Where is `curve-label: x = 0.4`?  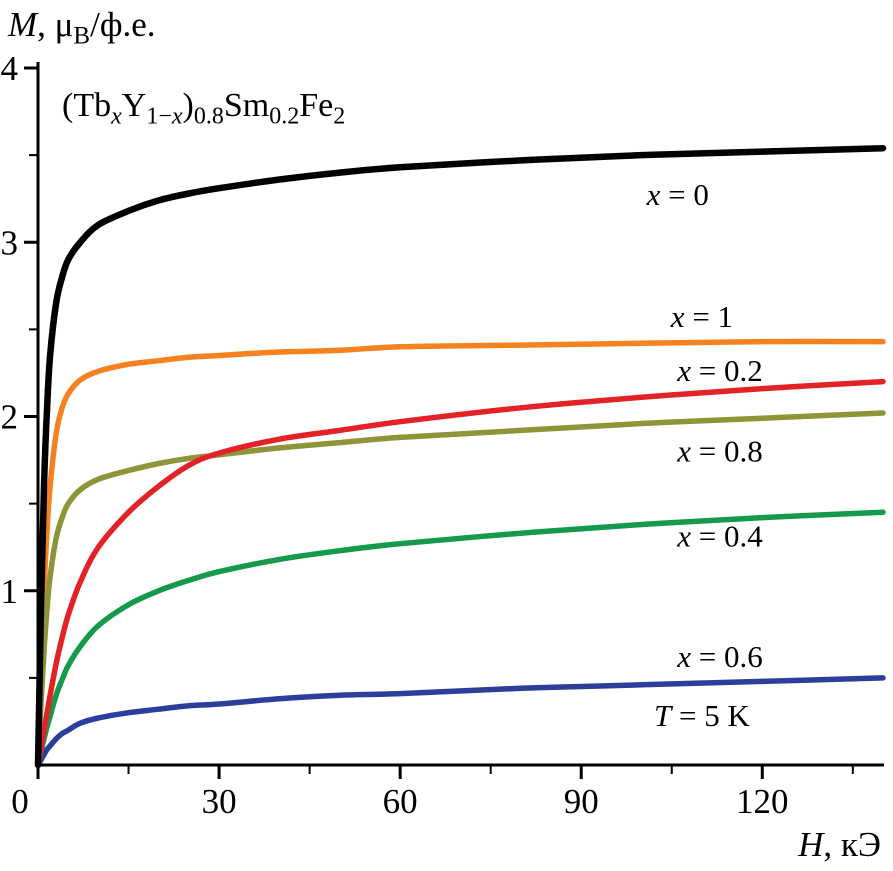
curve-label: x = 0.4 is located at coordinates (719, 536).